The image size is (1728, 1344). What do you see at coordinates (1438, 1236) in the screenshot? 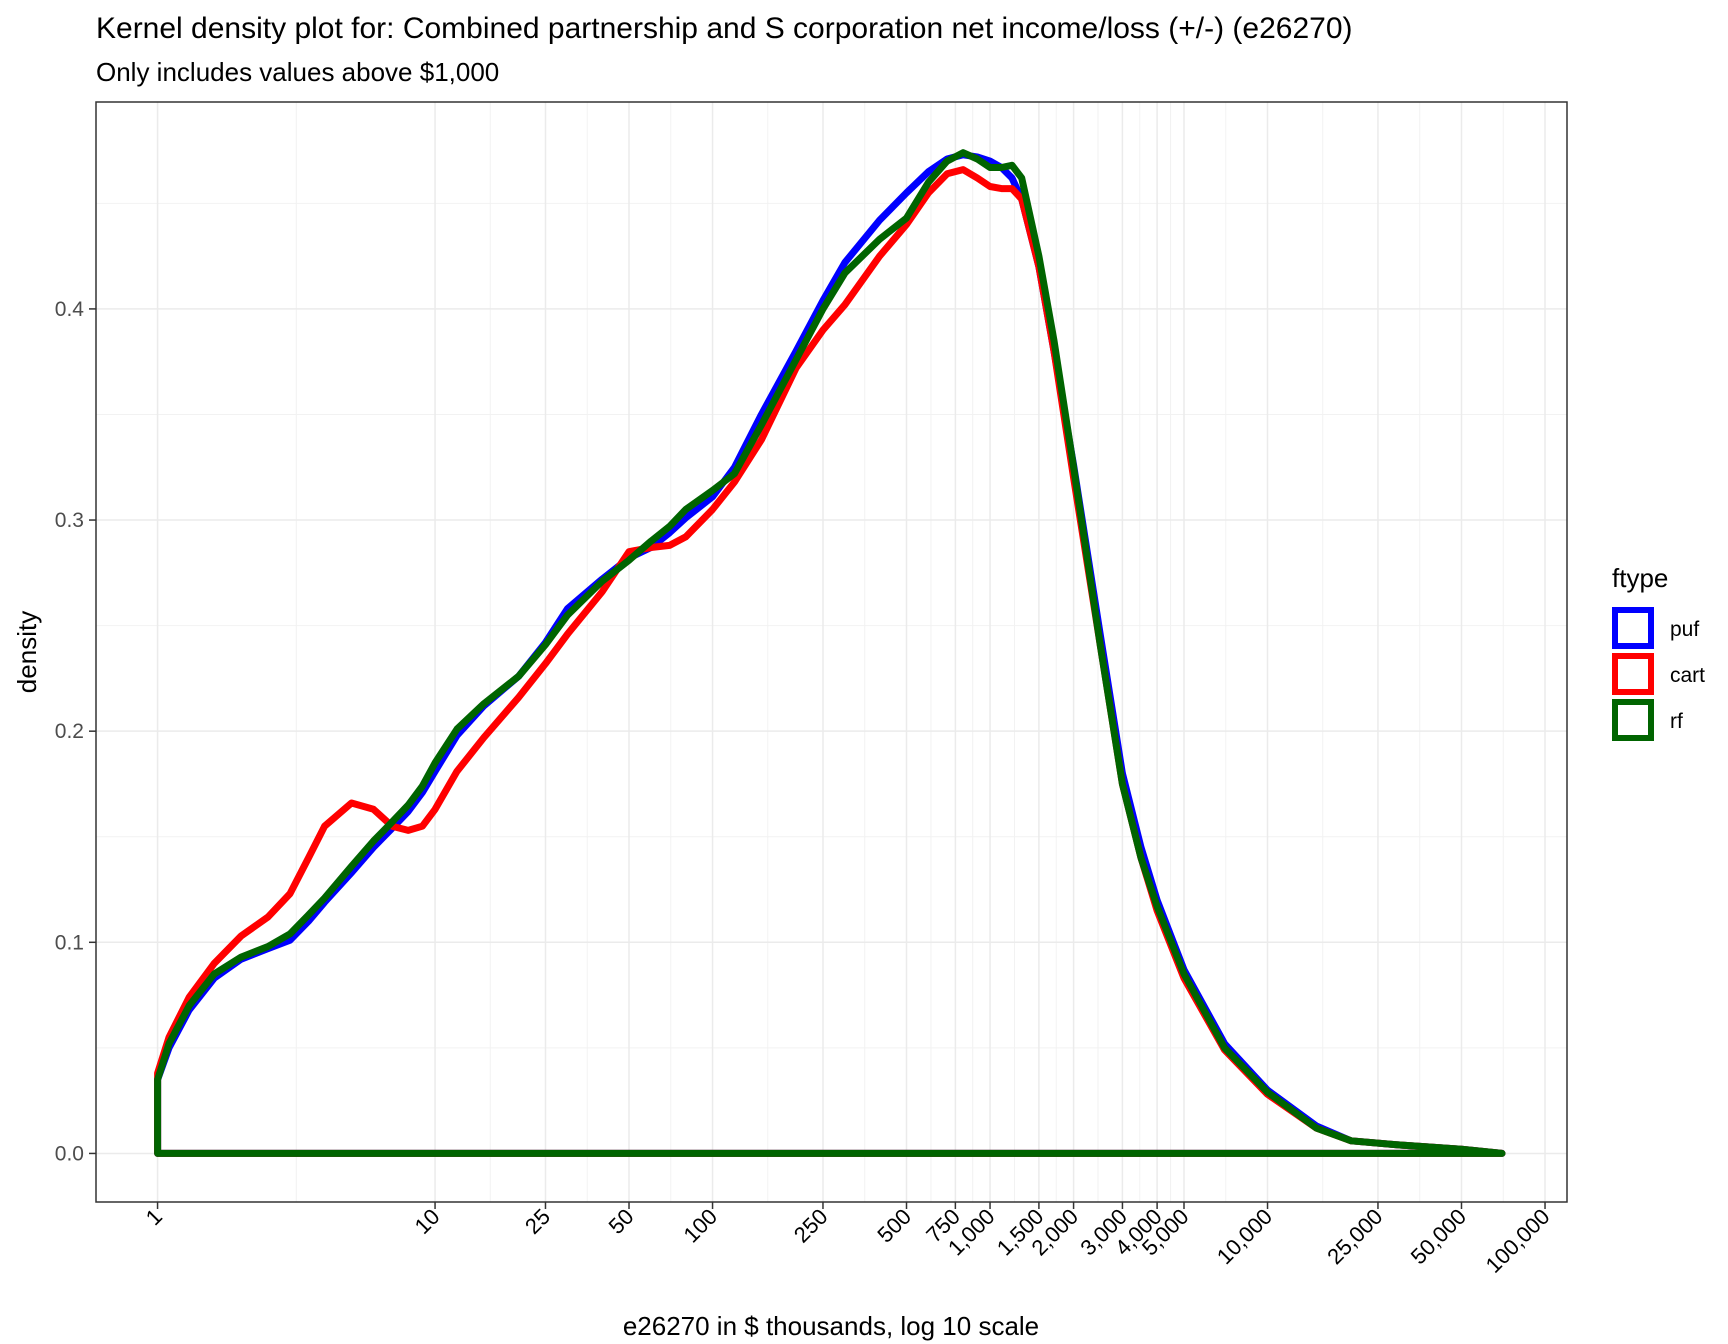
I see `x-tick-label: 50,000` at bounding box center [1438, 1236].